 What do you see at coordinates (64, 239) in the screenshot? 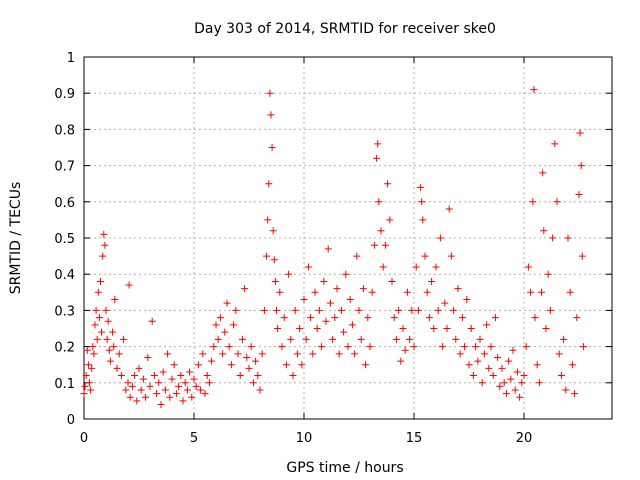
I see `y-tick-label: 0.5` at bounding box center [64, 239].